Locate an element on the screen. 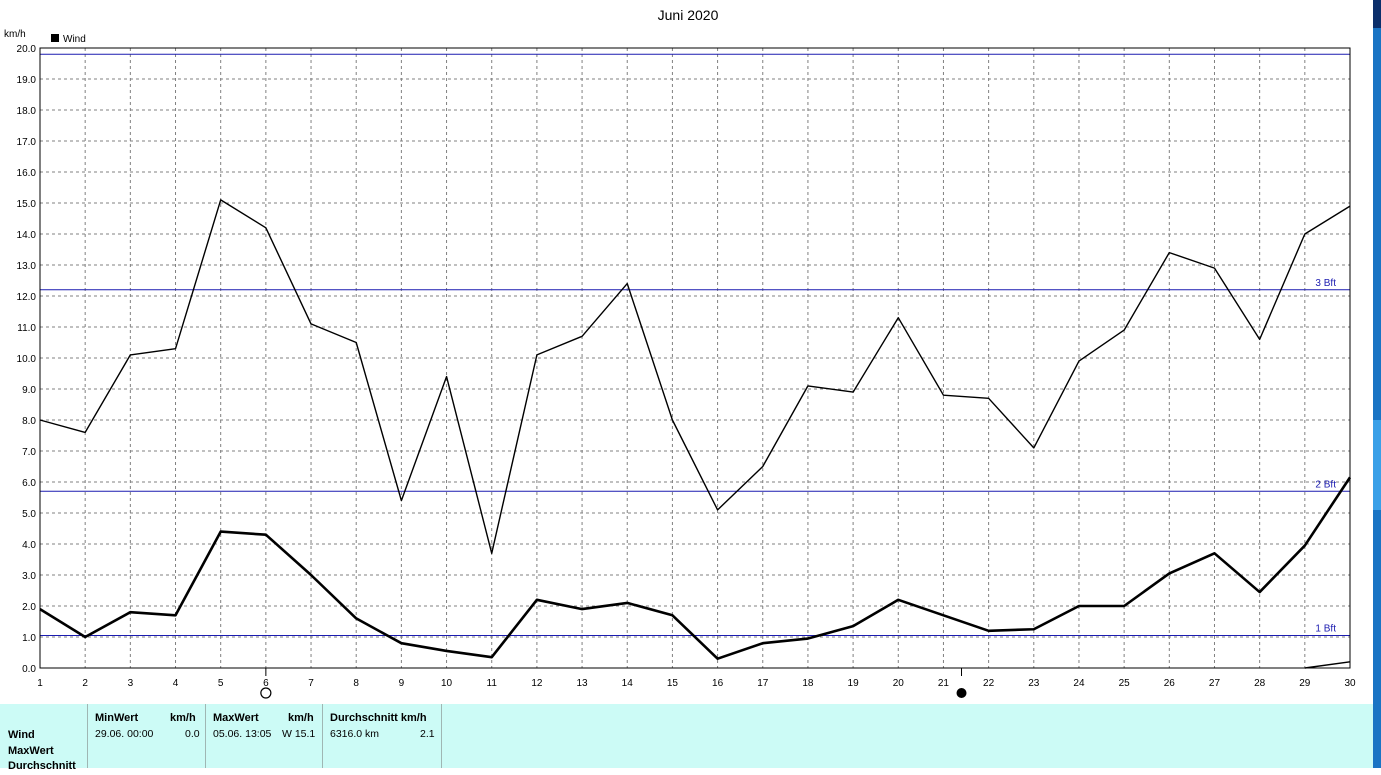 This screenshot has height=775, width=1381. stats-max-column: MaxWert km/h 05.06. 13:05 W 15.1 is located at coordinates (264, 736).